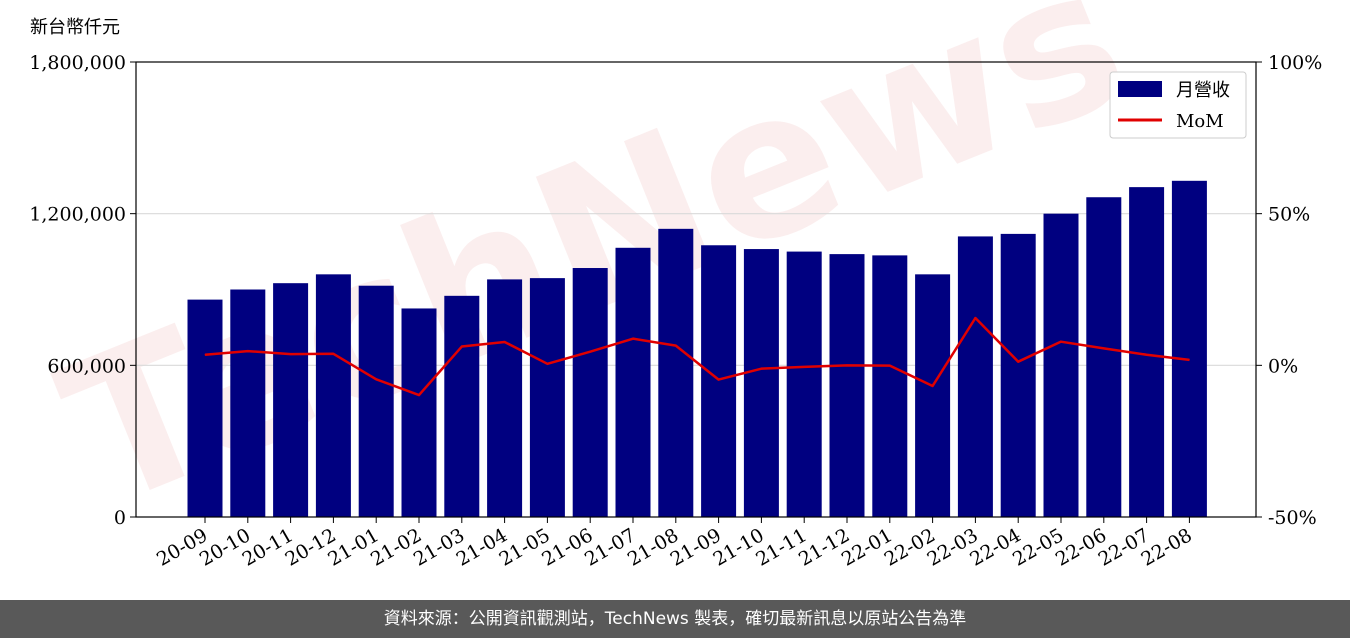 The image size is (1350, 638). I want to click on right-axis: -50% 0% 50% 100%, so click(1289, 290).